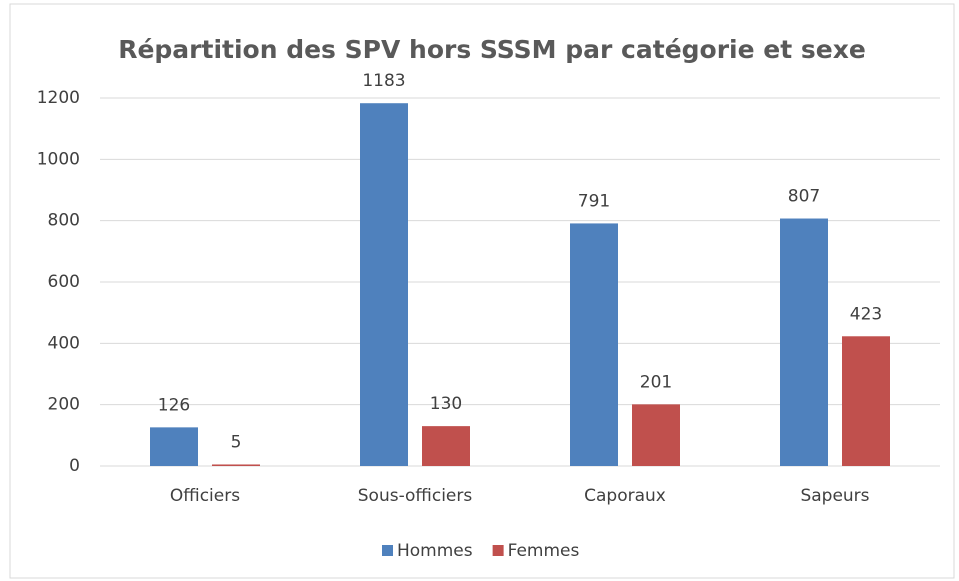 The image size is (959, 581). Describe the element at coordinates (64, 405) in the screenshot. I see `y-tick-label: 200` at that location.